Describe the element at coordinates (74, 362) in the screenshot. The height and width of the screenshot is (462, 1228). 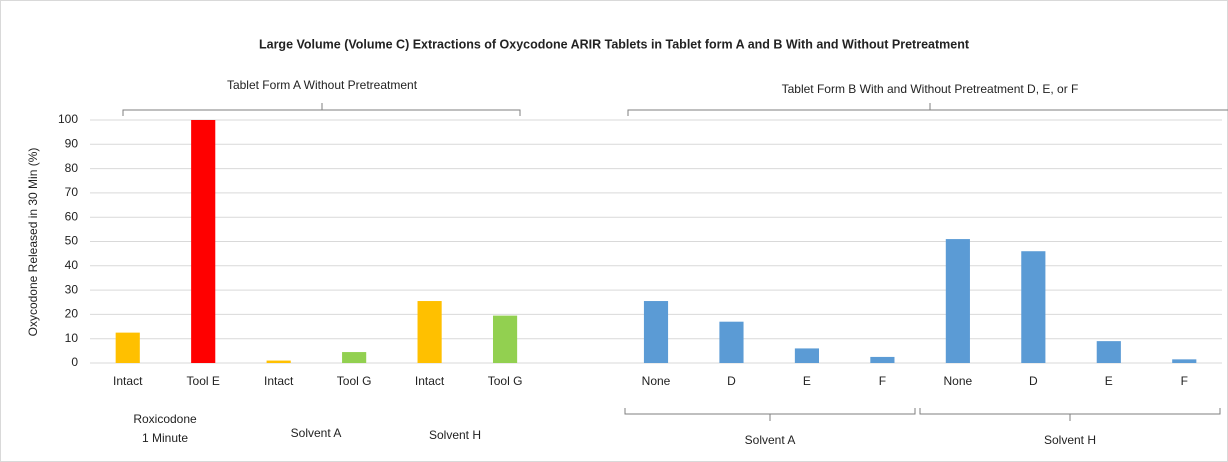
I see `y-tick-label: 0` at that location.